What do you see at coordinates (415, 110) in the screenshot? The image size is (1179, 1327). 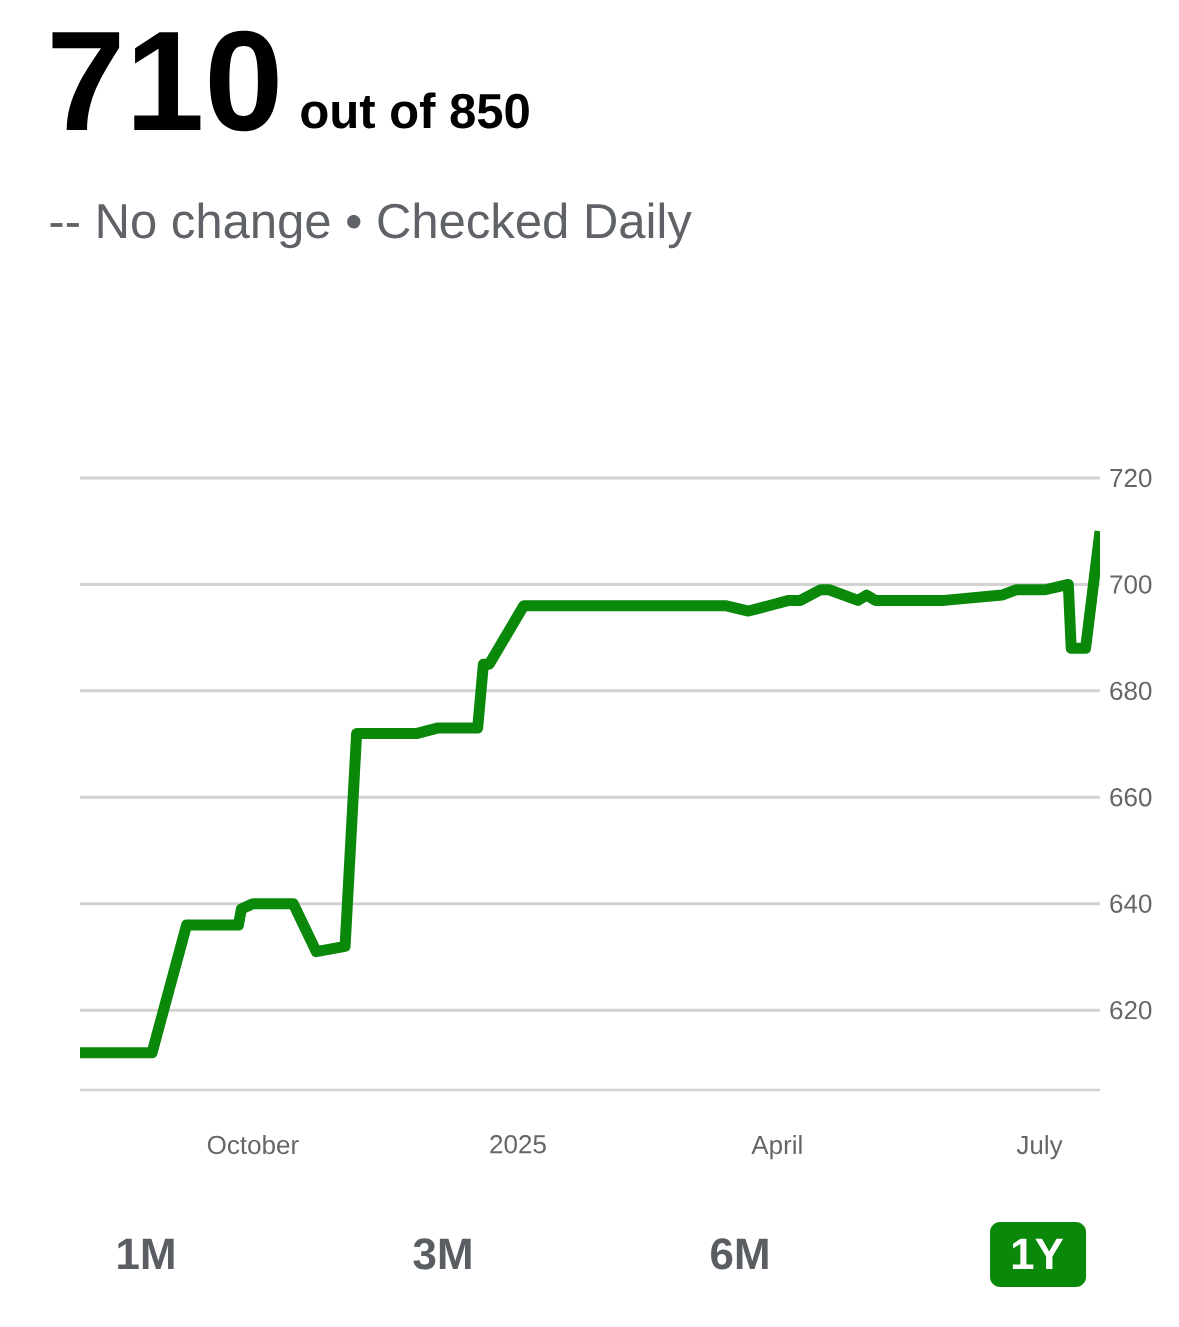 I see `chart-subtitle: out of 850` at bounding box center [415, 110].